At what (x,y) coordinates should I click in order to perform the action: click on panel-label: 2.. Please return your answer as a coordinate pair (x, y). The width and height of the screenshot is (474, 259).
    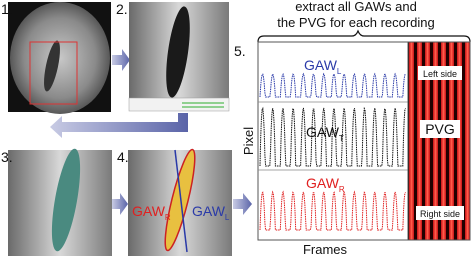
    Looking at the image, I should click on (122, 9).